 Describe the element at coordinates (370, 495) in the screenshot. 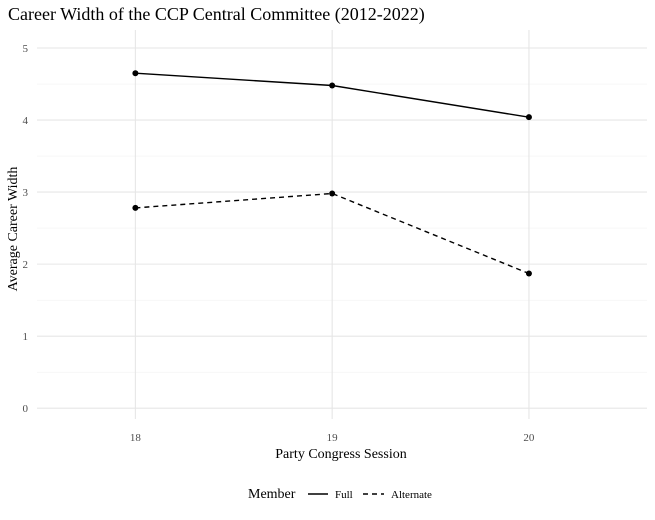

I see `legend-items: Full Alternate` at that location.